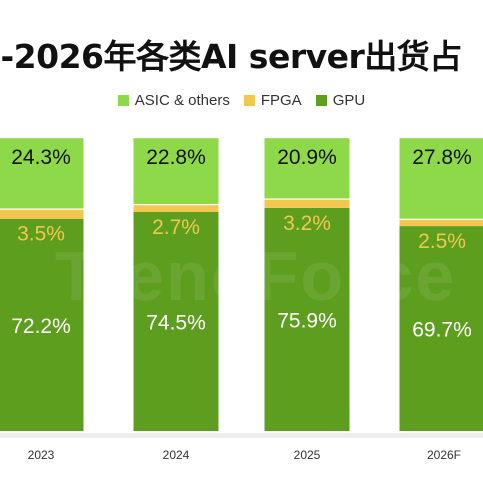  I want to click on legend-swatch-asic, so click(123, 100).